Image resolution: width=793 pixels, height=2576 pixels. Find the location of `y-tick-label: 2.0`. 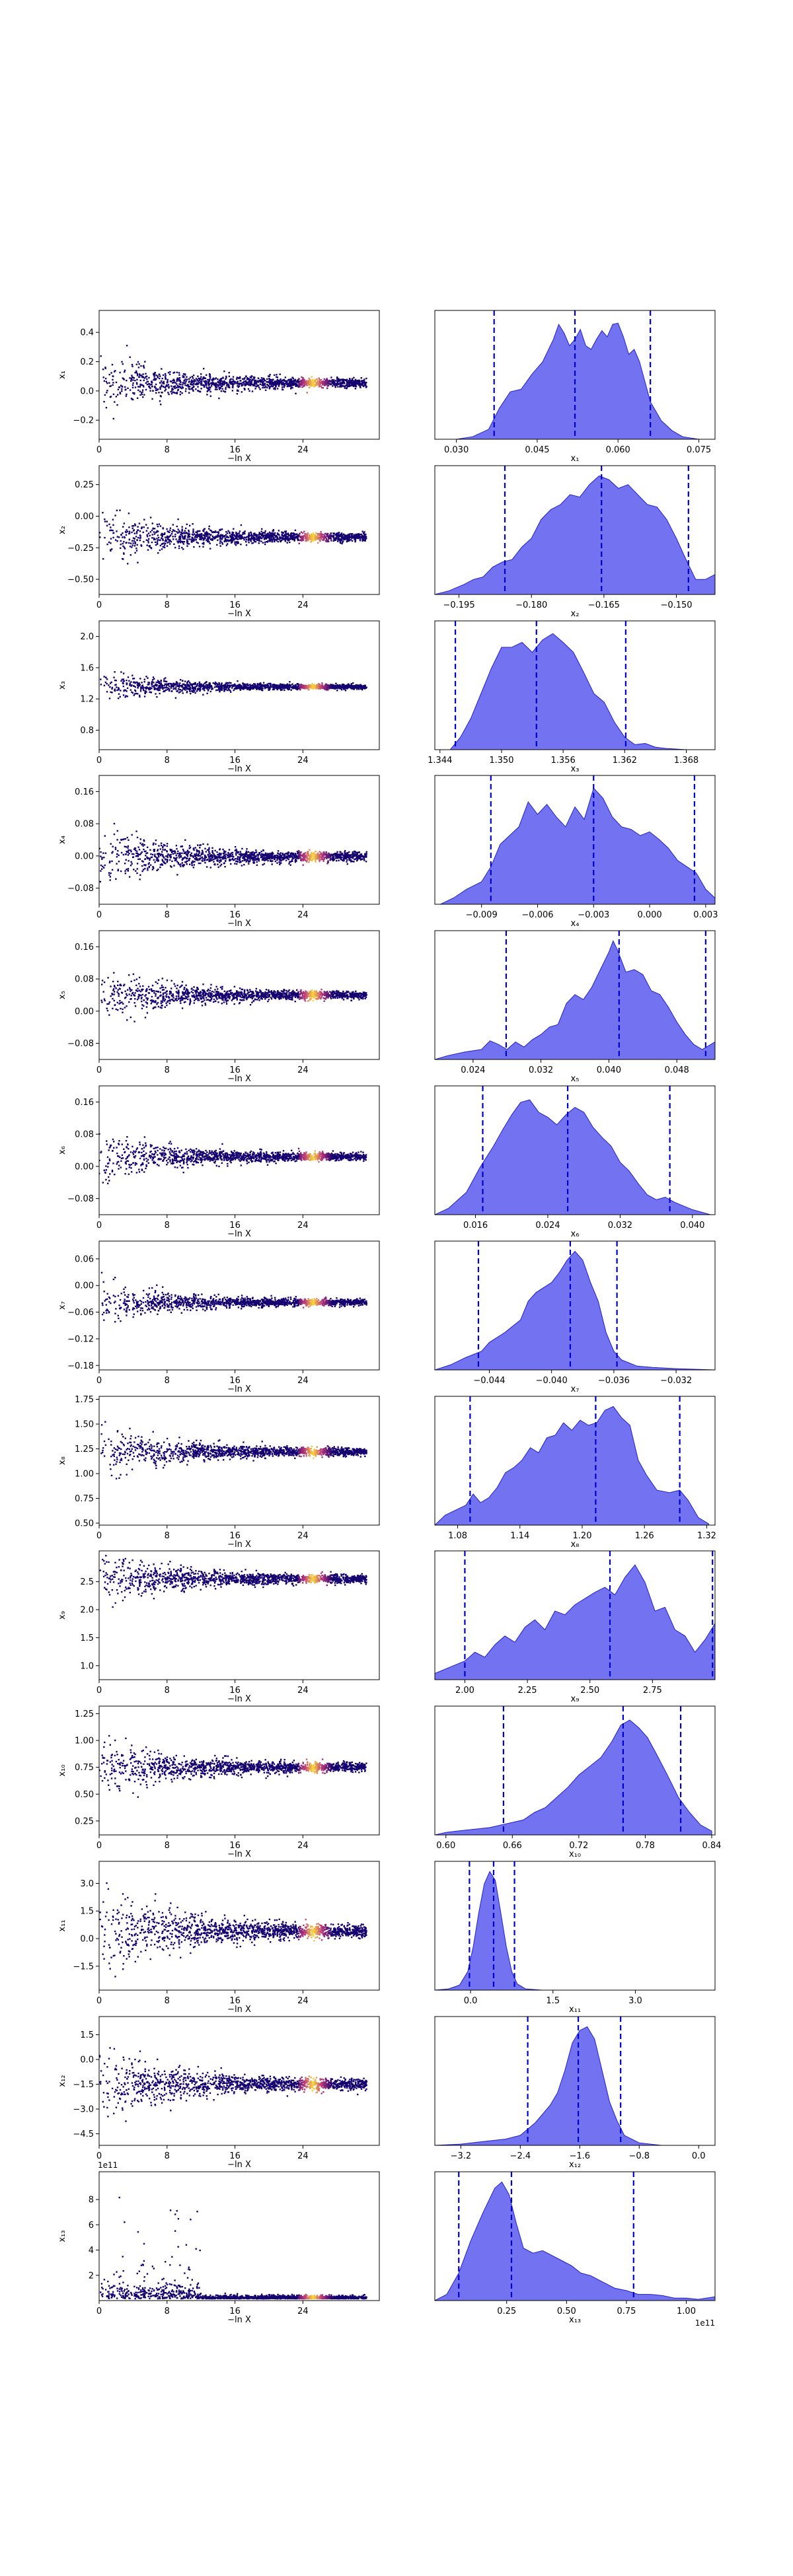

y-tick-label: 2.0 is located at coordinates (87, 637).